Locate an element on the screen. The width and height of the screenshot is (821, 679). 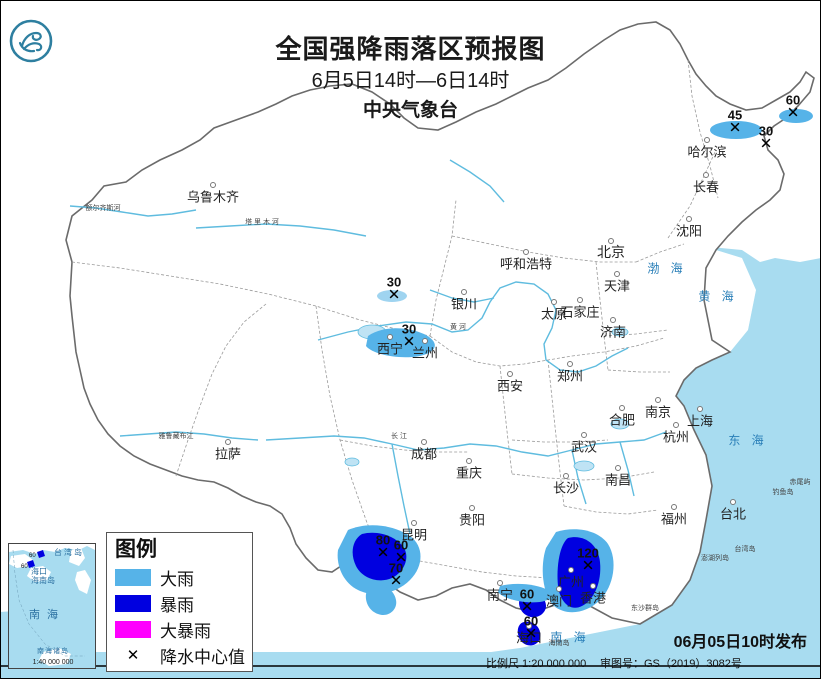
legend-item-rainstorm: 暴雨 is located at coordinates (183, 603).